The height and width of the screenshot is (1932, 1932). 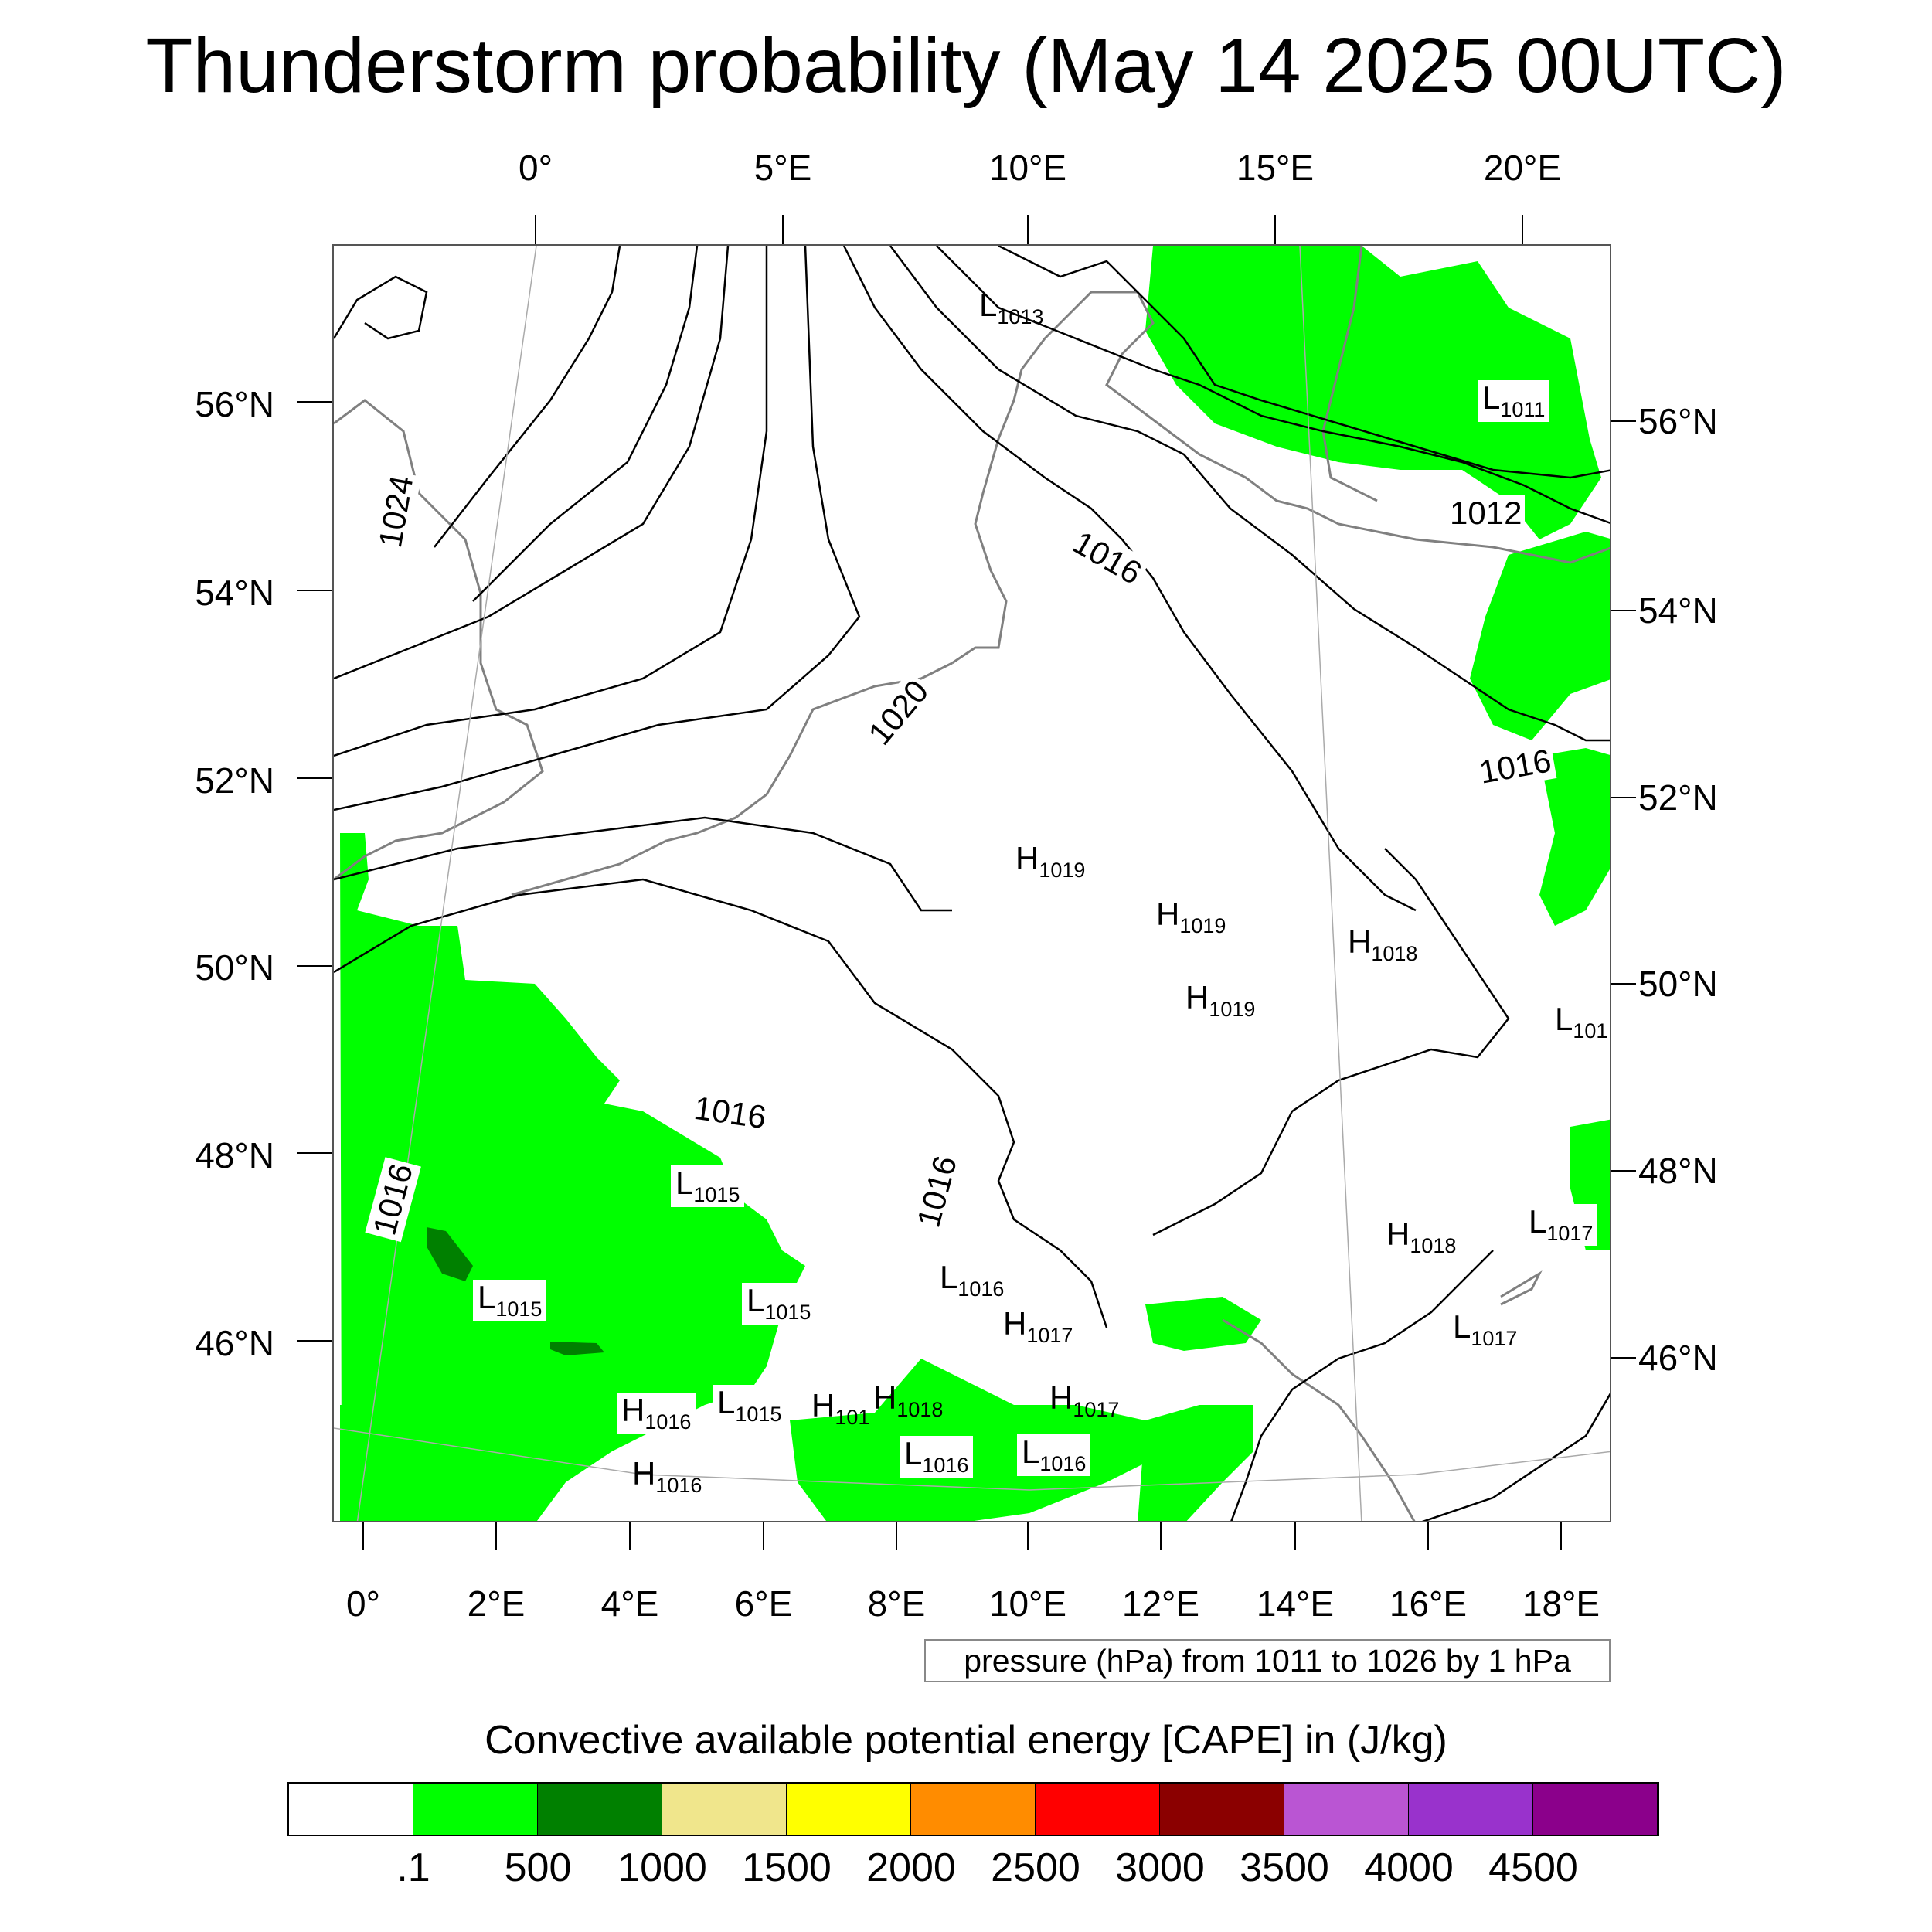 What do you see at coordinates (1523, 168) in the screenshot?
I see `top-tick-label: 20°E` at bounding box center [1523, 168].